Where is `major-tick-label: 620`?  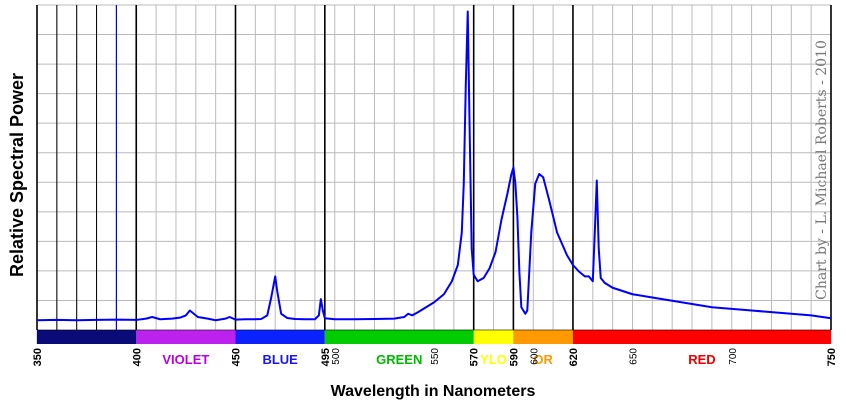
major-tick-label: 620 is located at coordinates (574, 357).